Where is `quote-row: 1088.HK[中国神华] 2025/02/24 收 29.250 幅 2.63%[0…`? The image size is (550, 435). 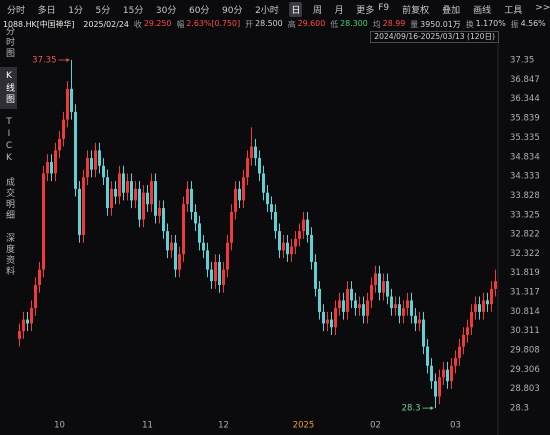
quote-row: 1088.HK[中国神华] 2025/02/24 收 29.250 幅 2.63%[0… is located at coordinates (276, 24).